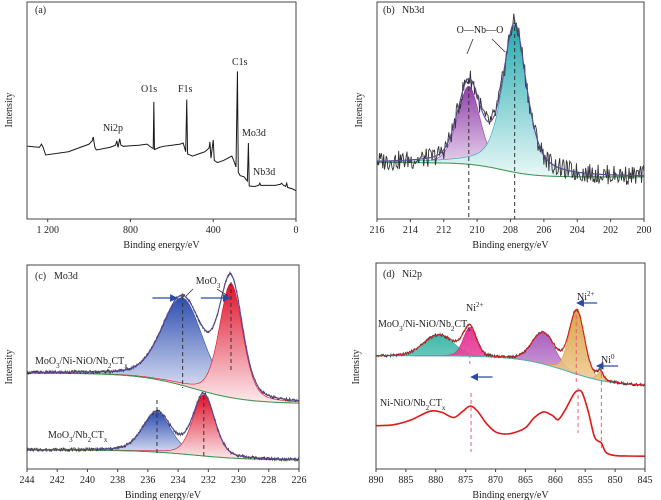  I want to click on spectrum-label: MoO3/Ni-NiO/Nb2CTx, so click(81, 363).